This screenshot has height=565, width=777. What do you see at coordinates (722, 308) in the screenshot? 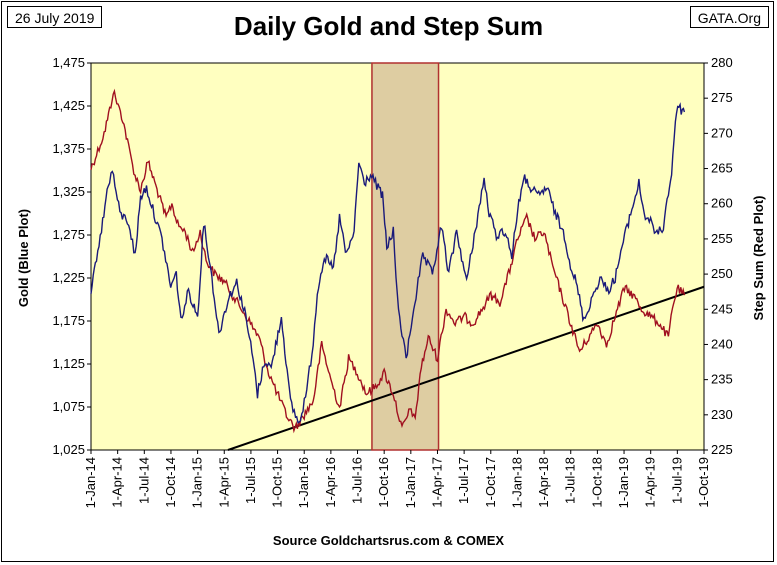
I see `y-axis-right-tick-label: 245` at bounding box center [722, 308].